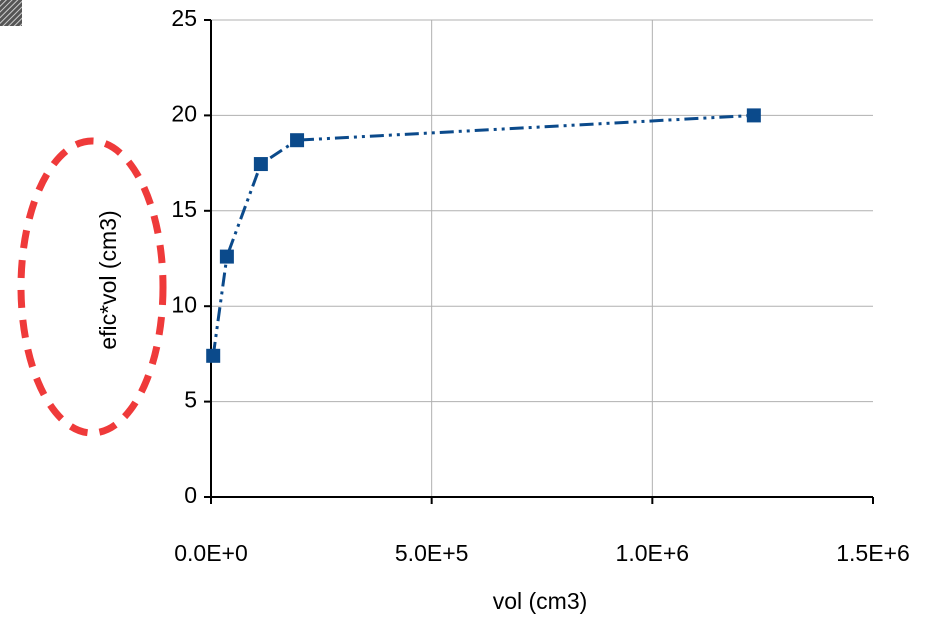 The width and height of the screenshot is (946, 625). I want to click on y-axis-title: efic*vol (cm3), so click(108, 279).